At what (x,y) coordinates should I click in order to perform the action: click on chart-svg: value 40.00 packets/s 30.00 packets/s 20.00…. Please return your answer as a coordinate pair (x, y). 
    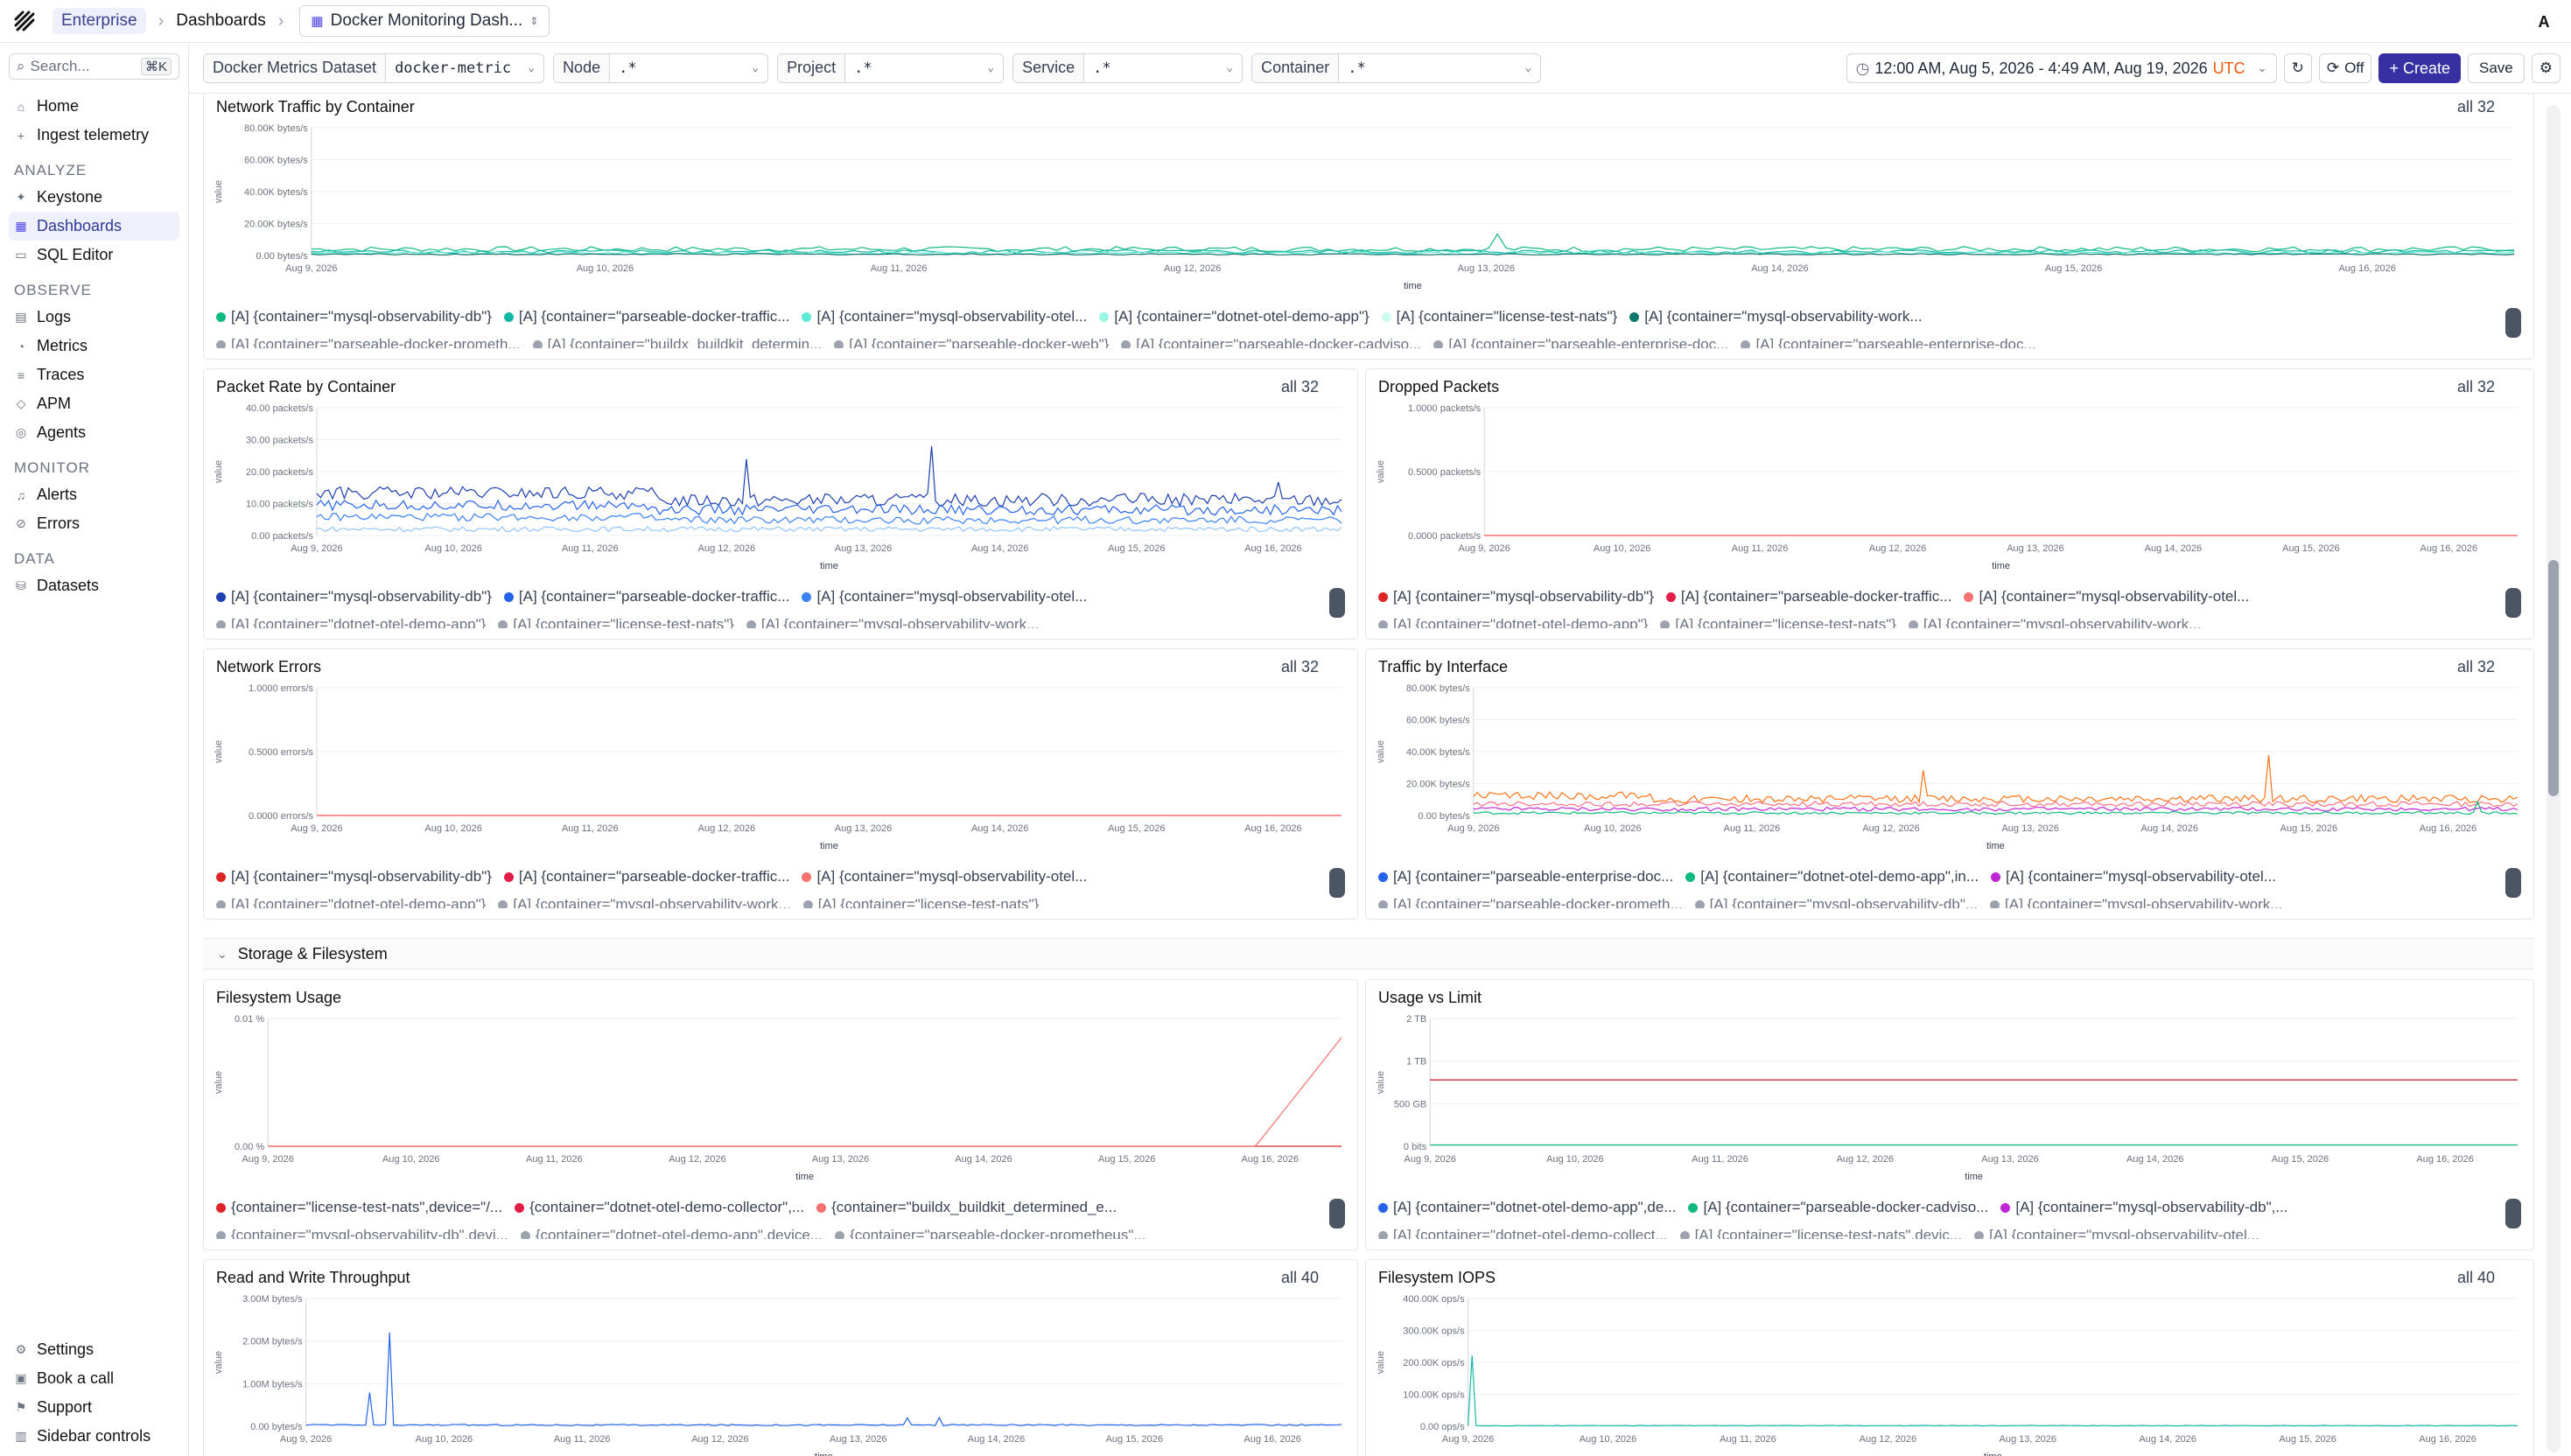
    Looking at the image, I should click on (781, 492).